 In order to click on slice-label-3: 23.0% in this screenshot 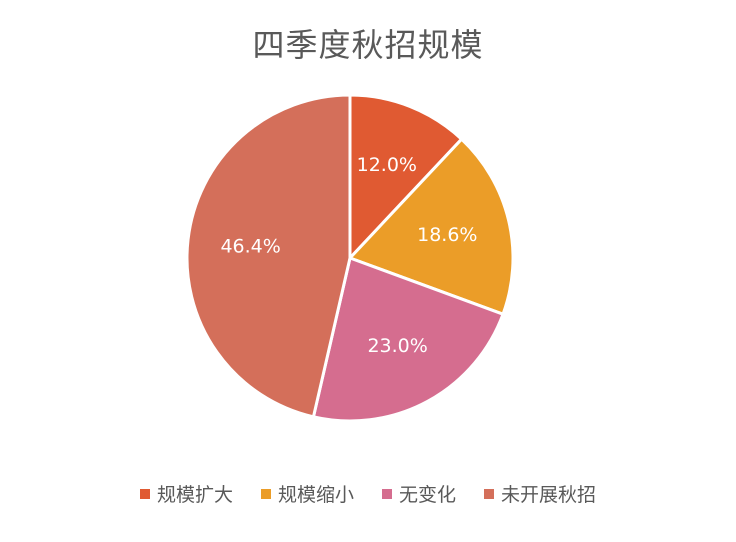, I will do `click(397, 346)`.